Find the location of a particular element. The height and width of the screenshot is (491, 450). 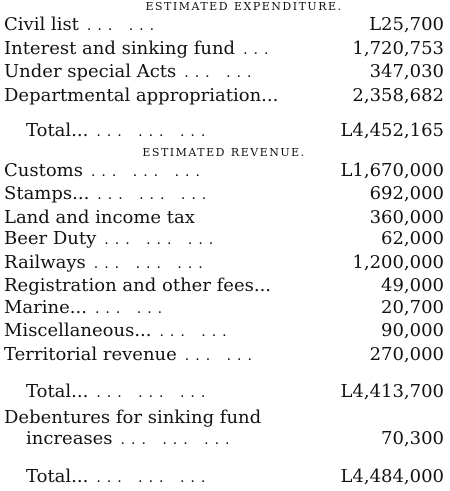

expenditure-row: Civil list ... ... L25,700 is located at coordinates (224, 26).